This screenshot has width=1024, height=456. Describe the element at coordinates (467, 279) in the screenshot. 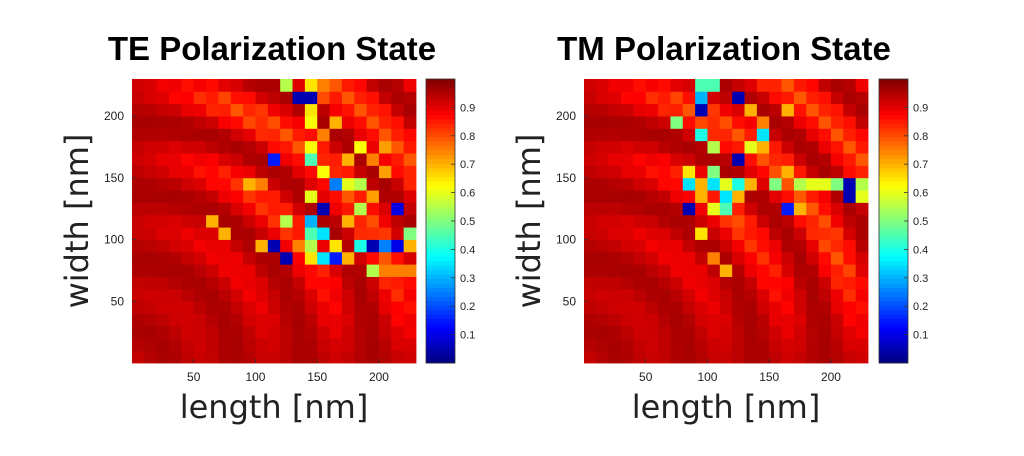

I see `colorbar-tick-label: 0.3` at that location.